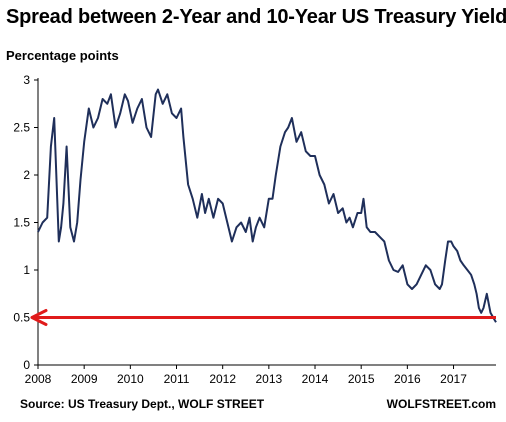 The height and width of the screenshot is (422, 506). What do you see at coordinates (21, 318) in the screenshot?
I see `y-tick-label: 0.5` at bounding box center [21, 318].